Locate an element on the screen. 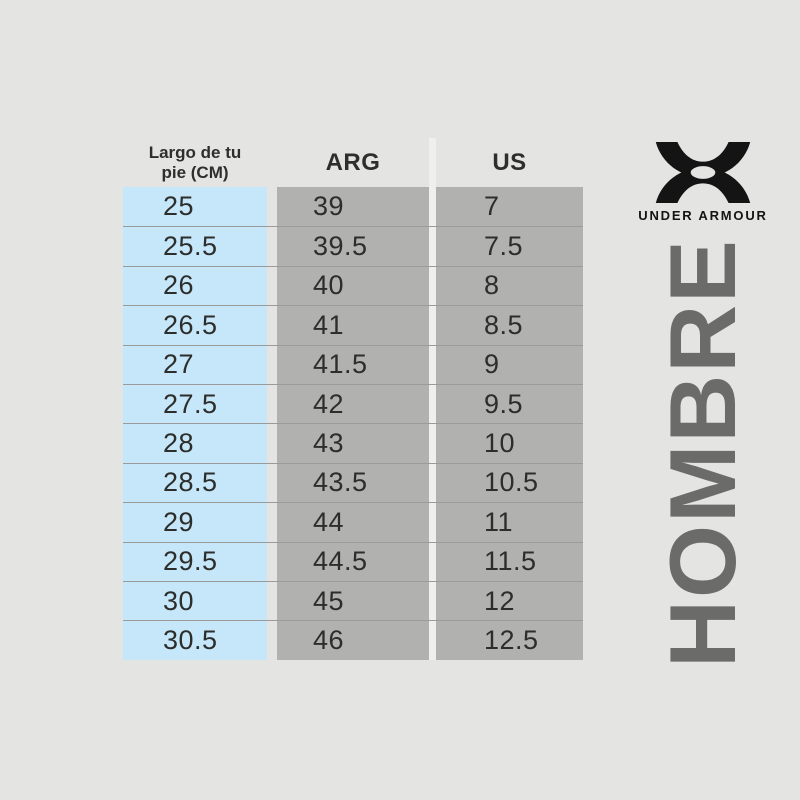 Image resolution: width=800 pixels, height=800 pixels. cell-arg: 41.5 is located at coordinates (353, 364).